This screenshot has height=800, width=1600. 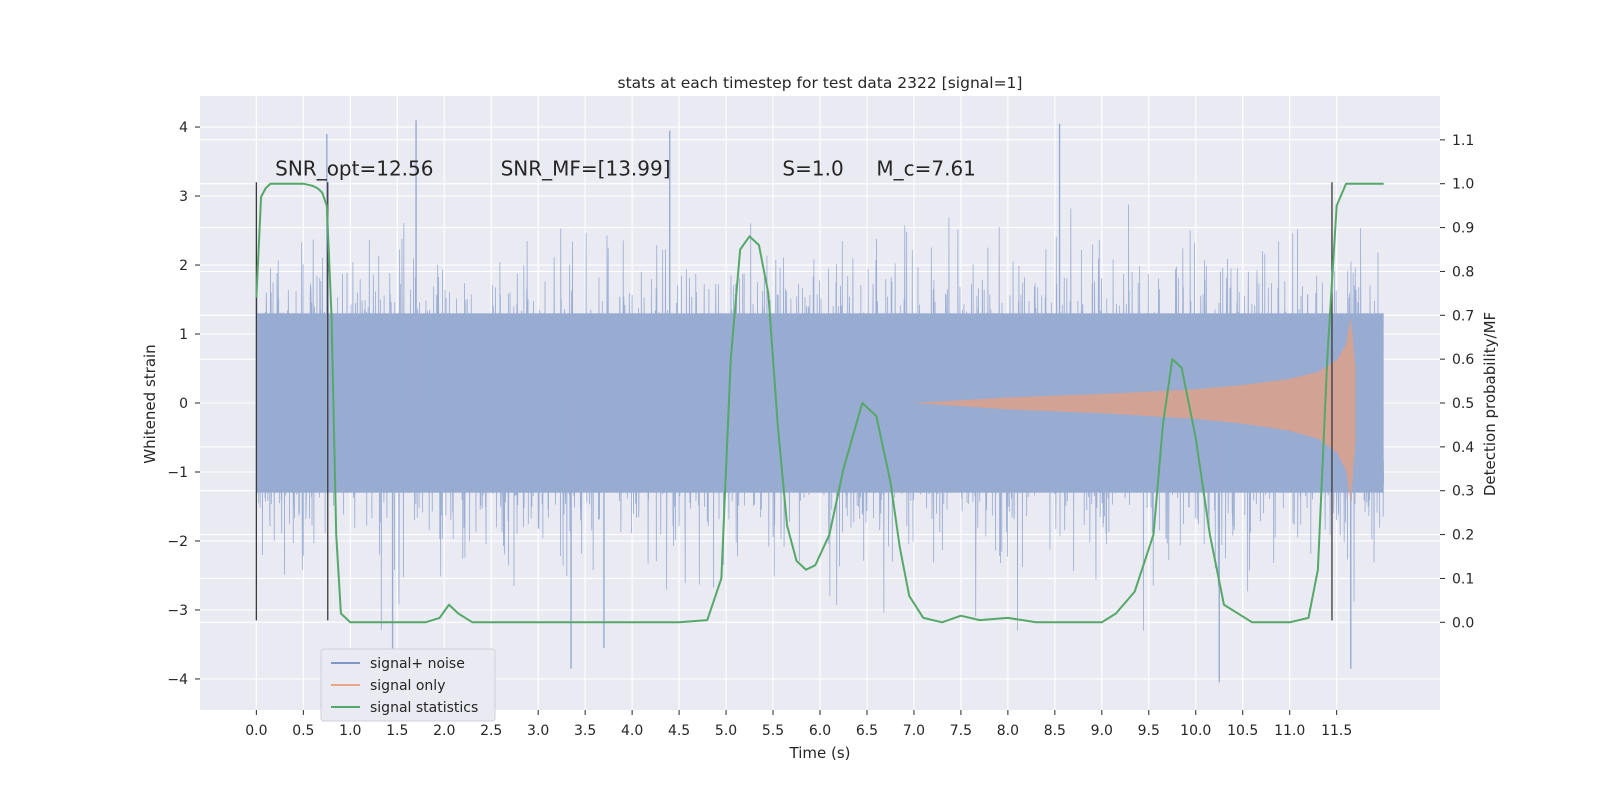 What do you see at coordinates (538, 731) in the screenshot?
I see `x-tick-label: 3.0` at bounding box center [538, 731].